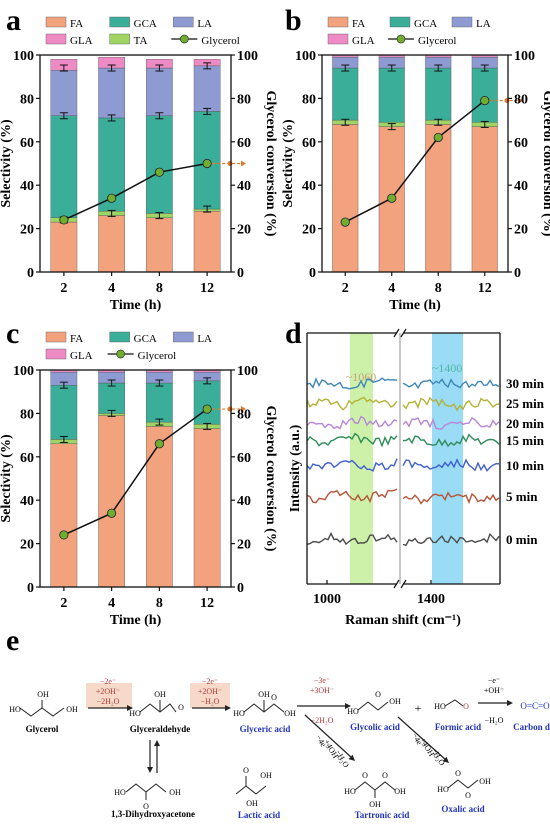 This screenshot has width=550, height=824. I want to click on glycerol-point-4h, so click(112, 513).